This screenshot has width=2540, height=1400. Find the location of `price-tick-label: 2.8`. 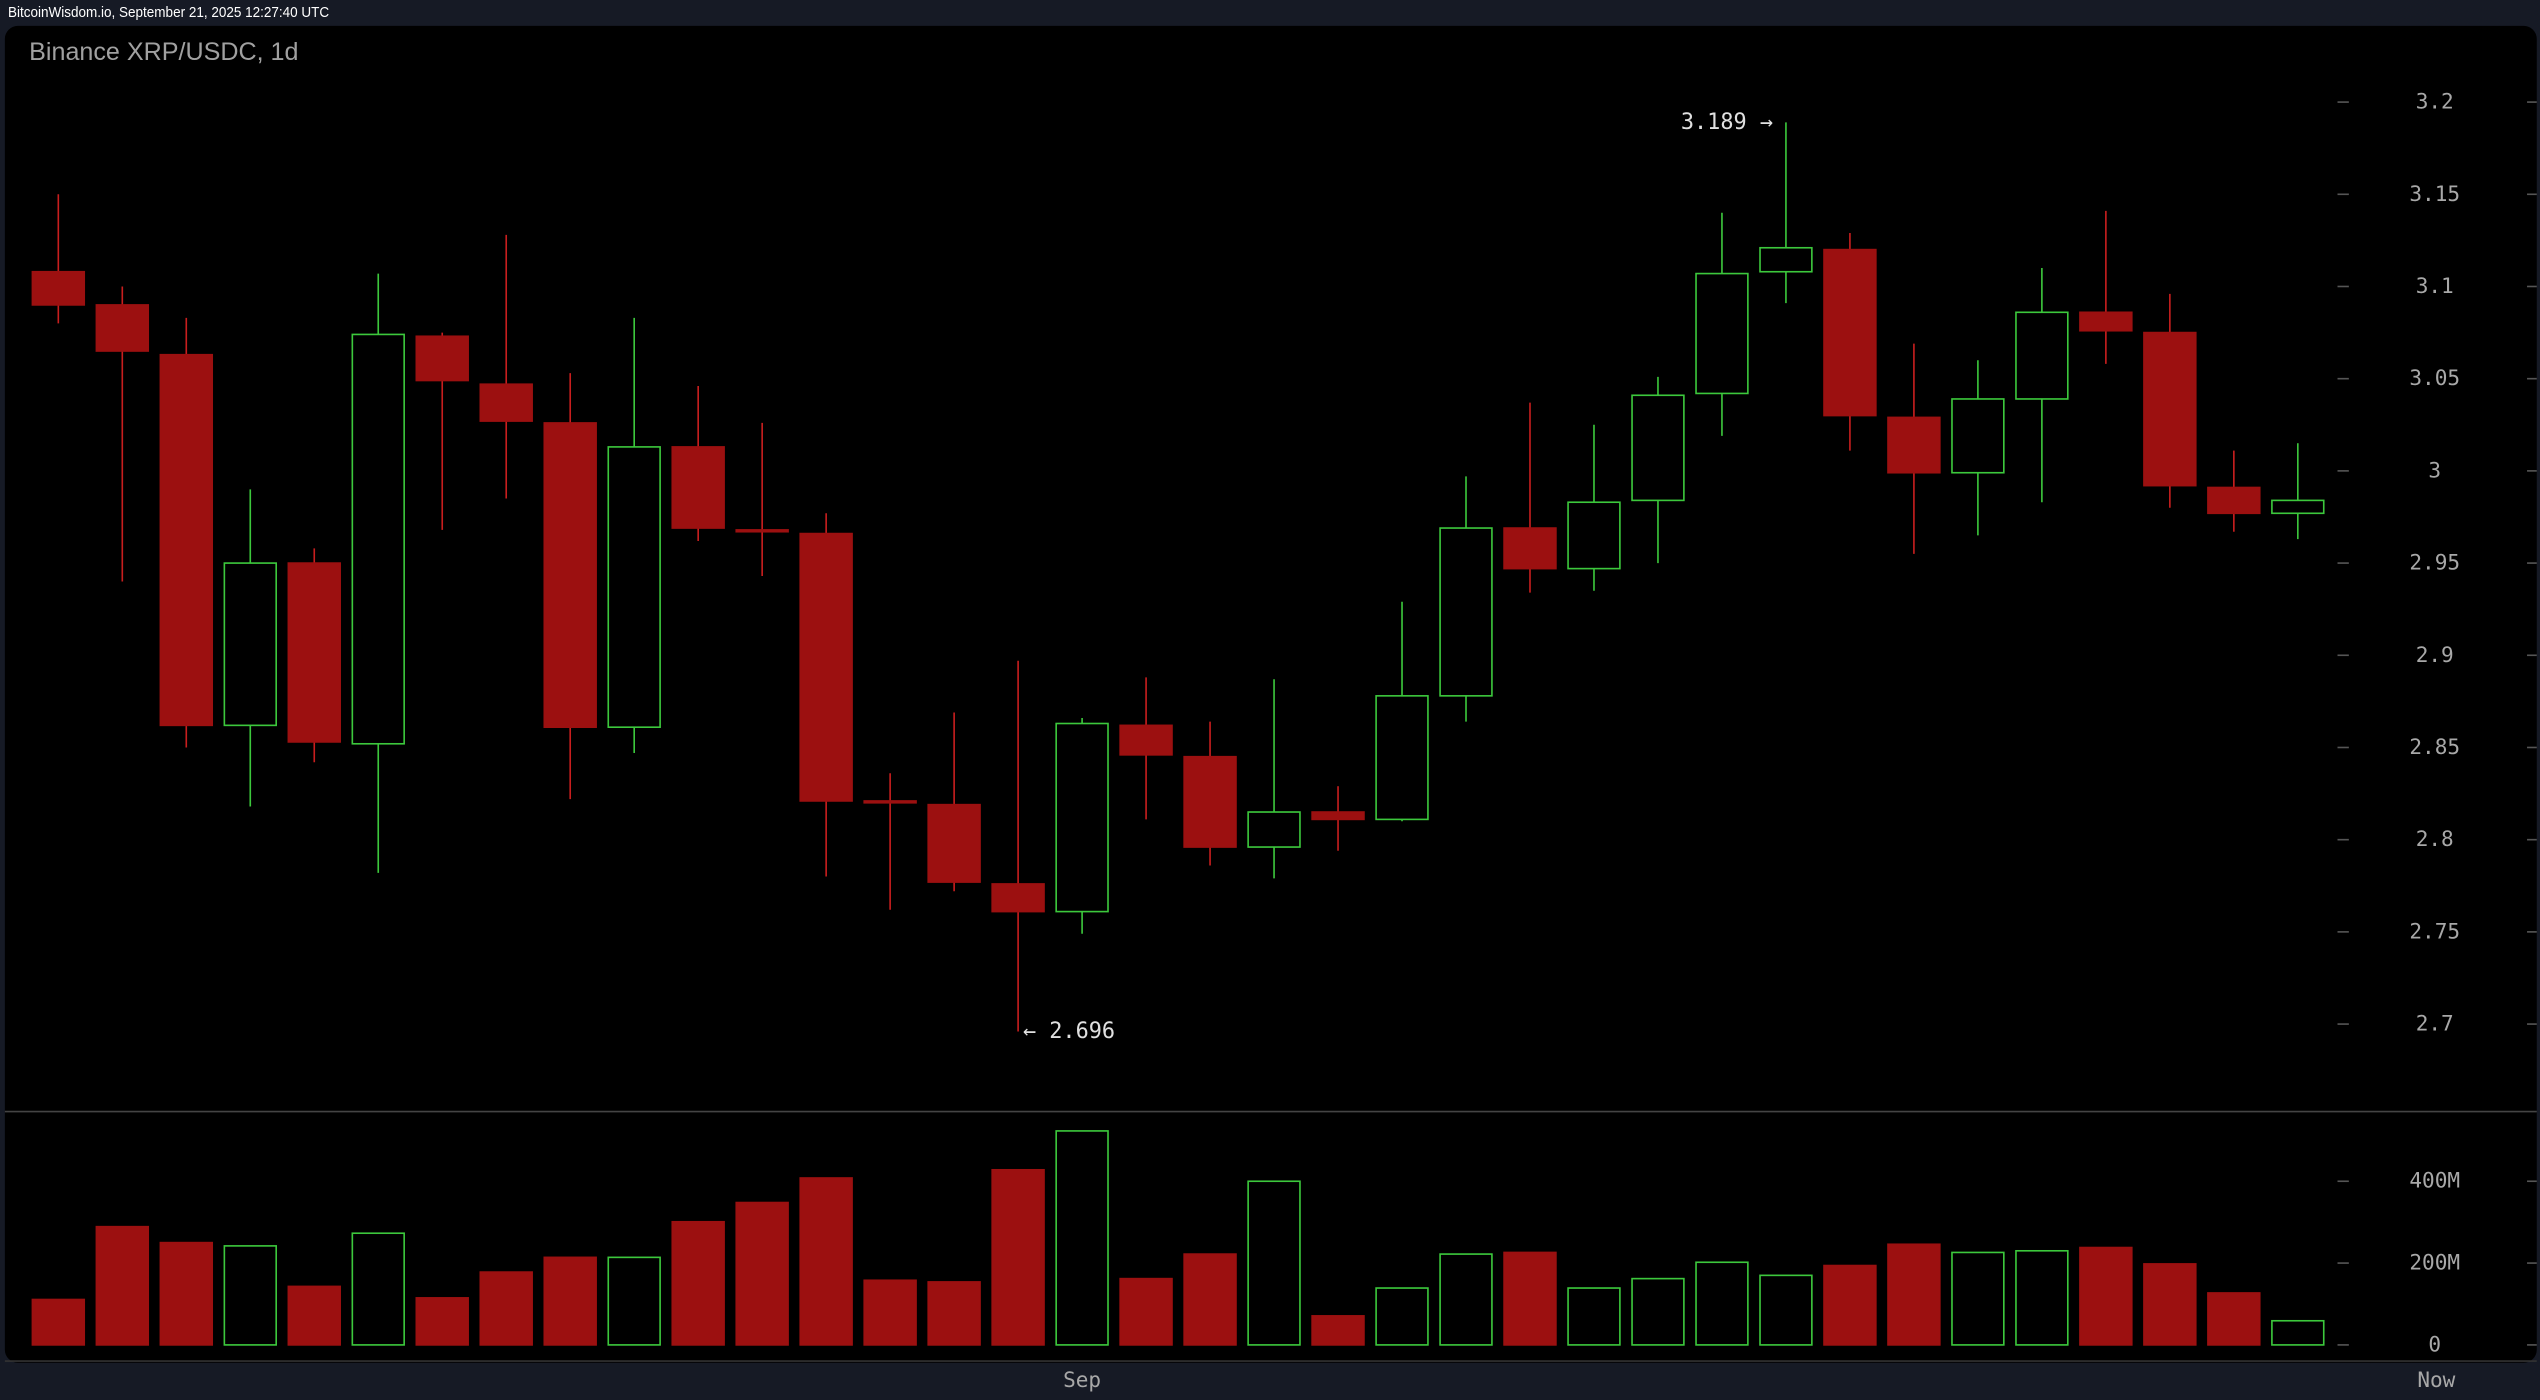

price-tick-label: 2.8 is located at coordinates (2435, 838).